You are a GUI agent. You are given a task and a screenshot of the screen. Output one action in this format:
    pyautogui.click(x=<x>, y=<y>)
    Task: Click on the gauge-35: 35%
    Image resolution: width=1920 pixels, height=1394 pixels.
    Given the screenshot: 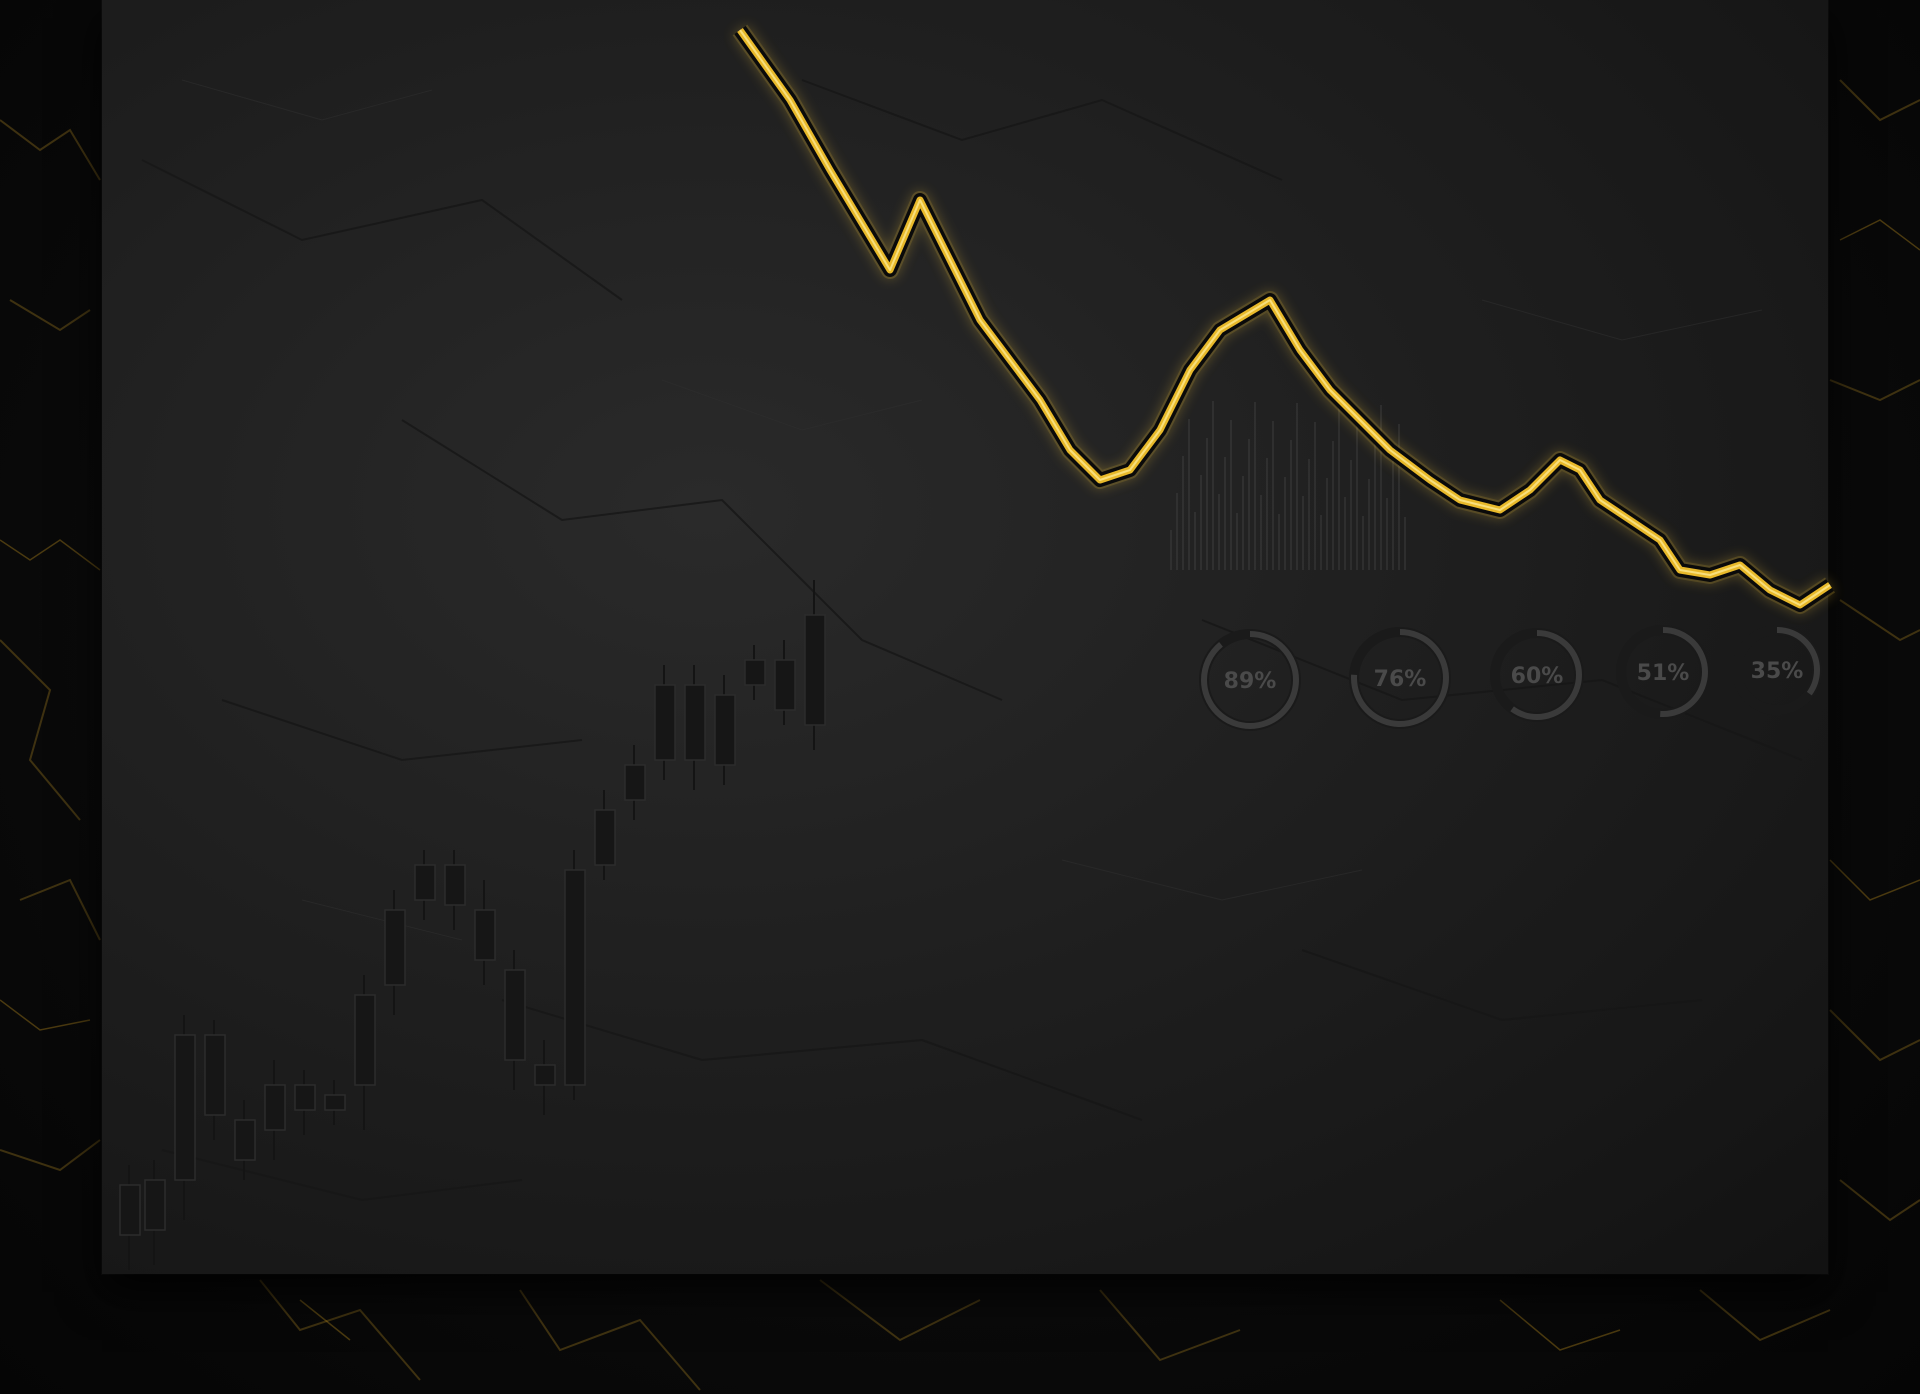 What is the action you would take?
    pyautogui.click(x=1777, y=670)
    